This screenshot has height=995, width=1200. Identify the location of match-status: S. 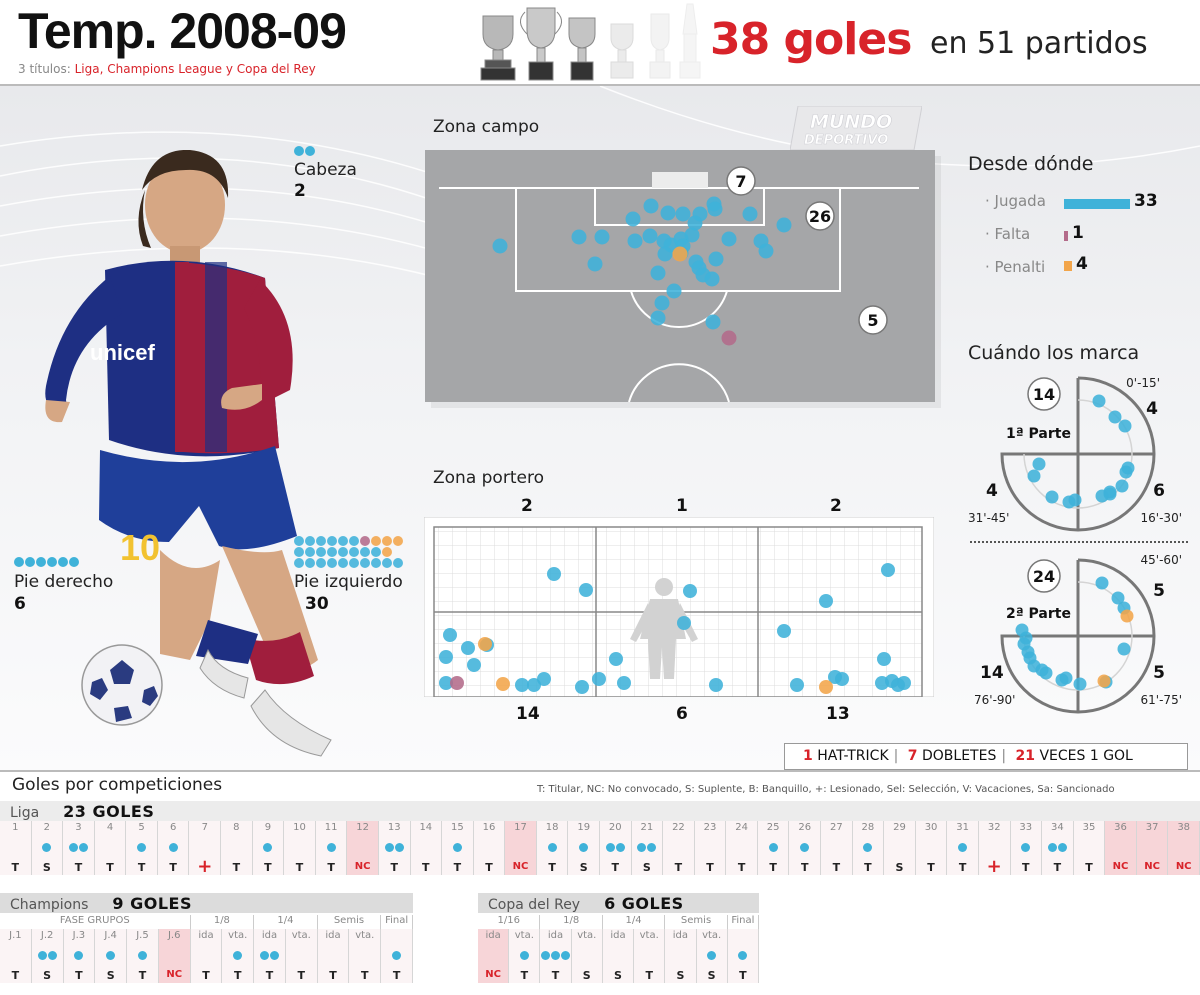
(586, 975).